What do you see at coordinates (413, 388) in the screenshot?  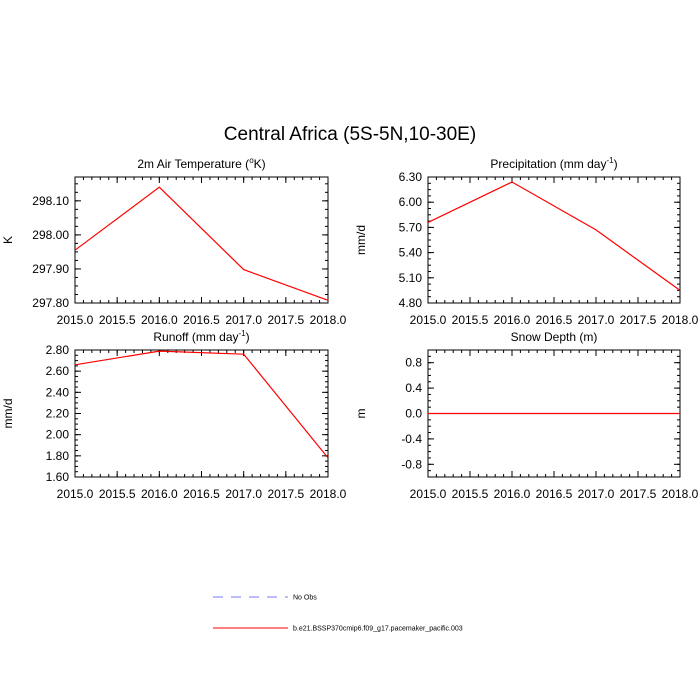 I see `y-tick-label: 0.4` at bounding box center [413, 388].